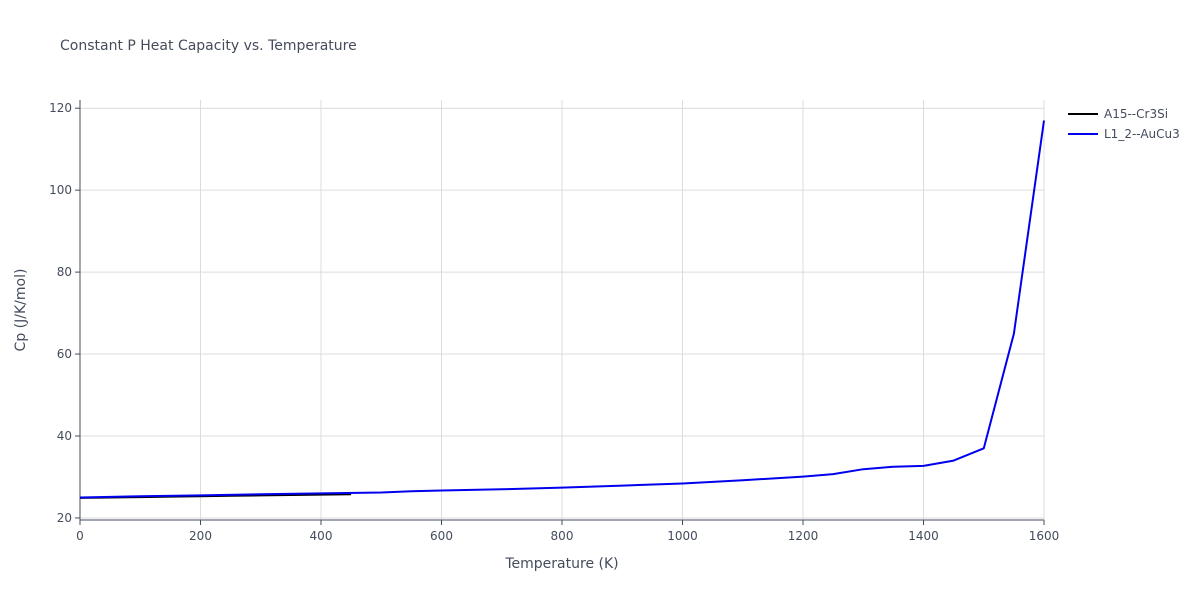 This screenshot has width=1200, height=600. I want to click on y-tick-label: 20, so click(64, 518).